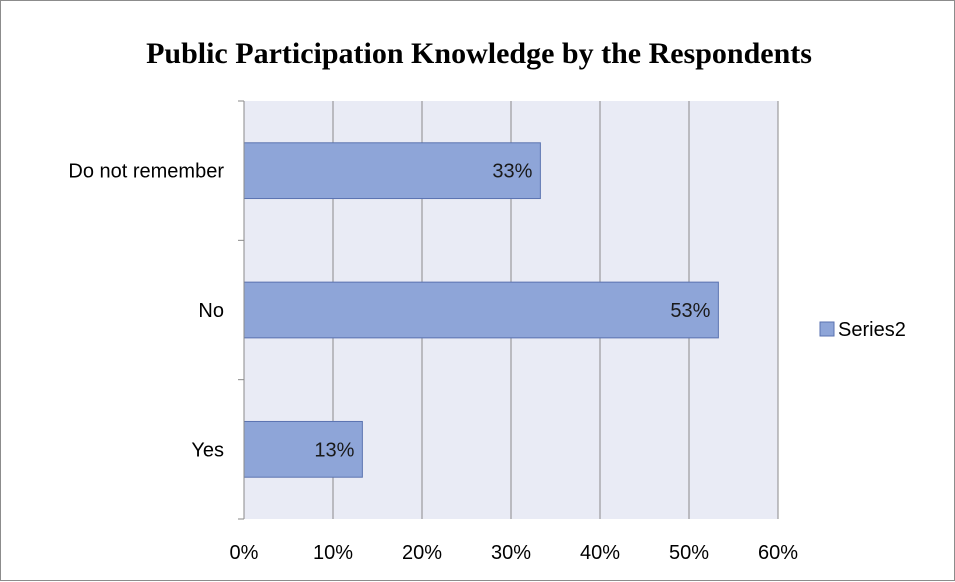  I want to click on x-tick-label: 50%, so click(689, 553).